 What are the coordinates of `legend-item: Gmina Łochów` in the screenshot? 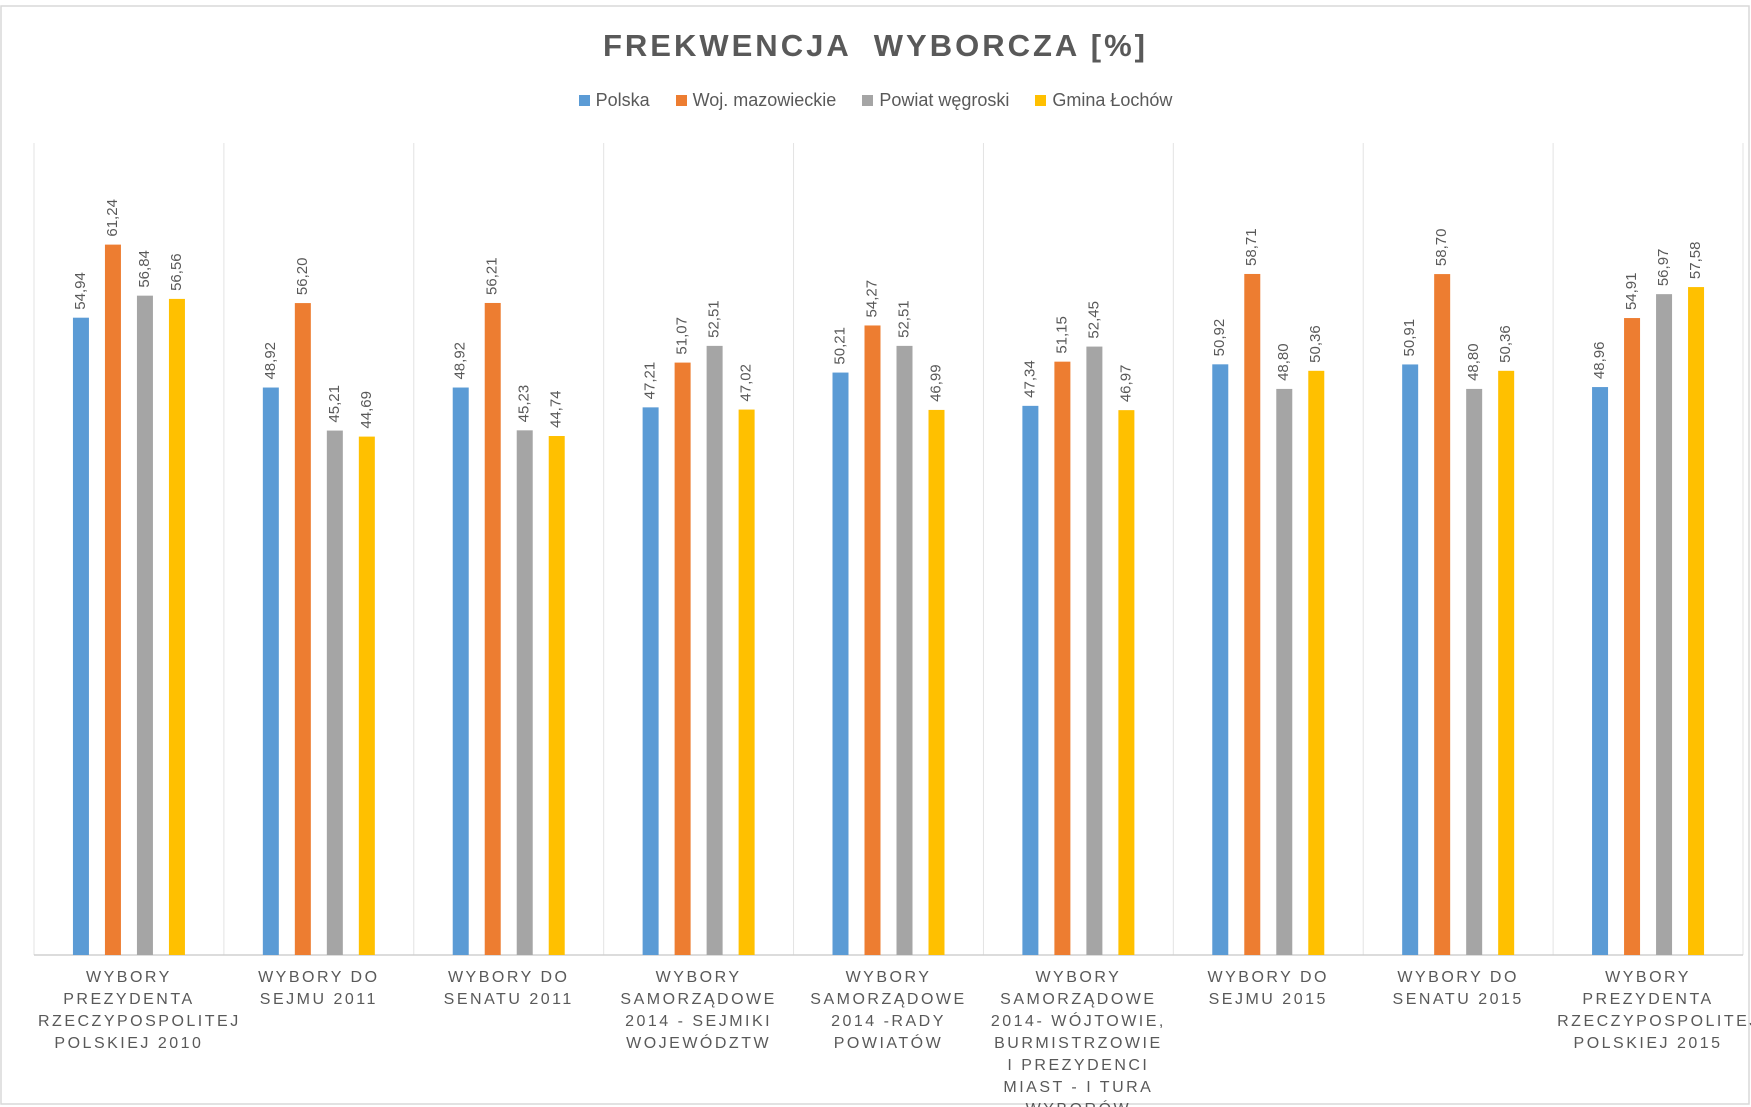 It's located at (1103, 100).